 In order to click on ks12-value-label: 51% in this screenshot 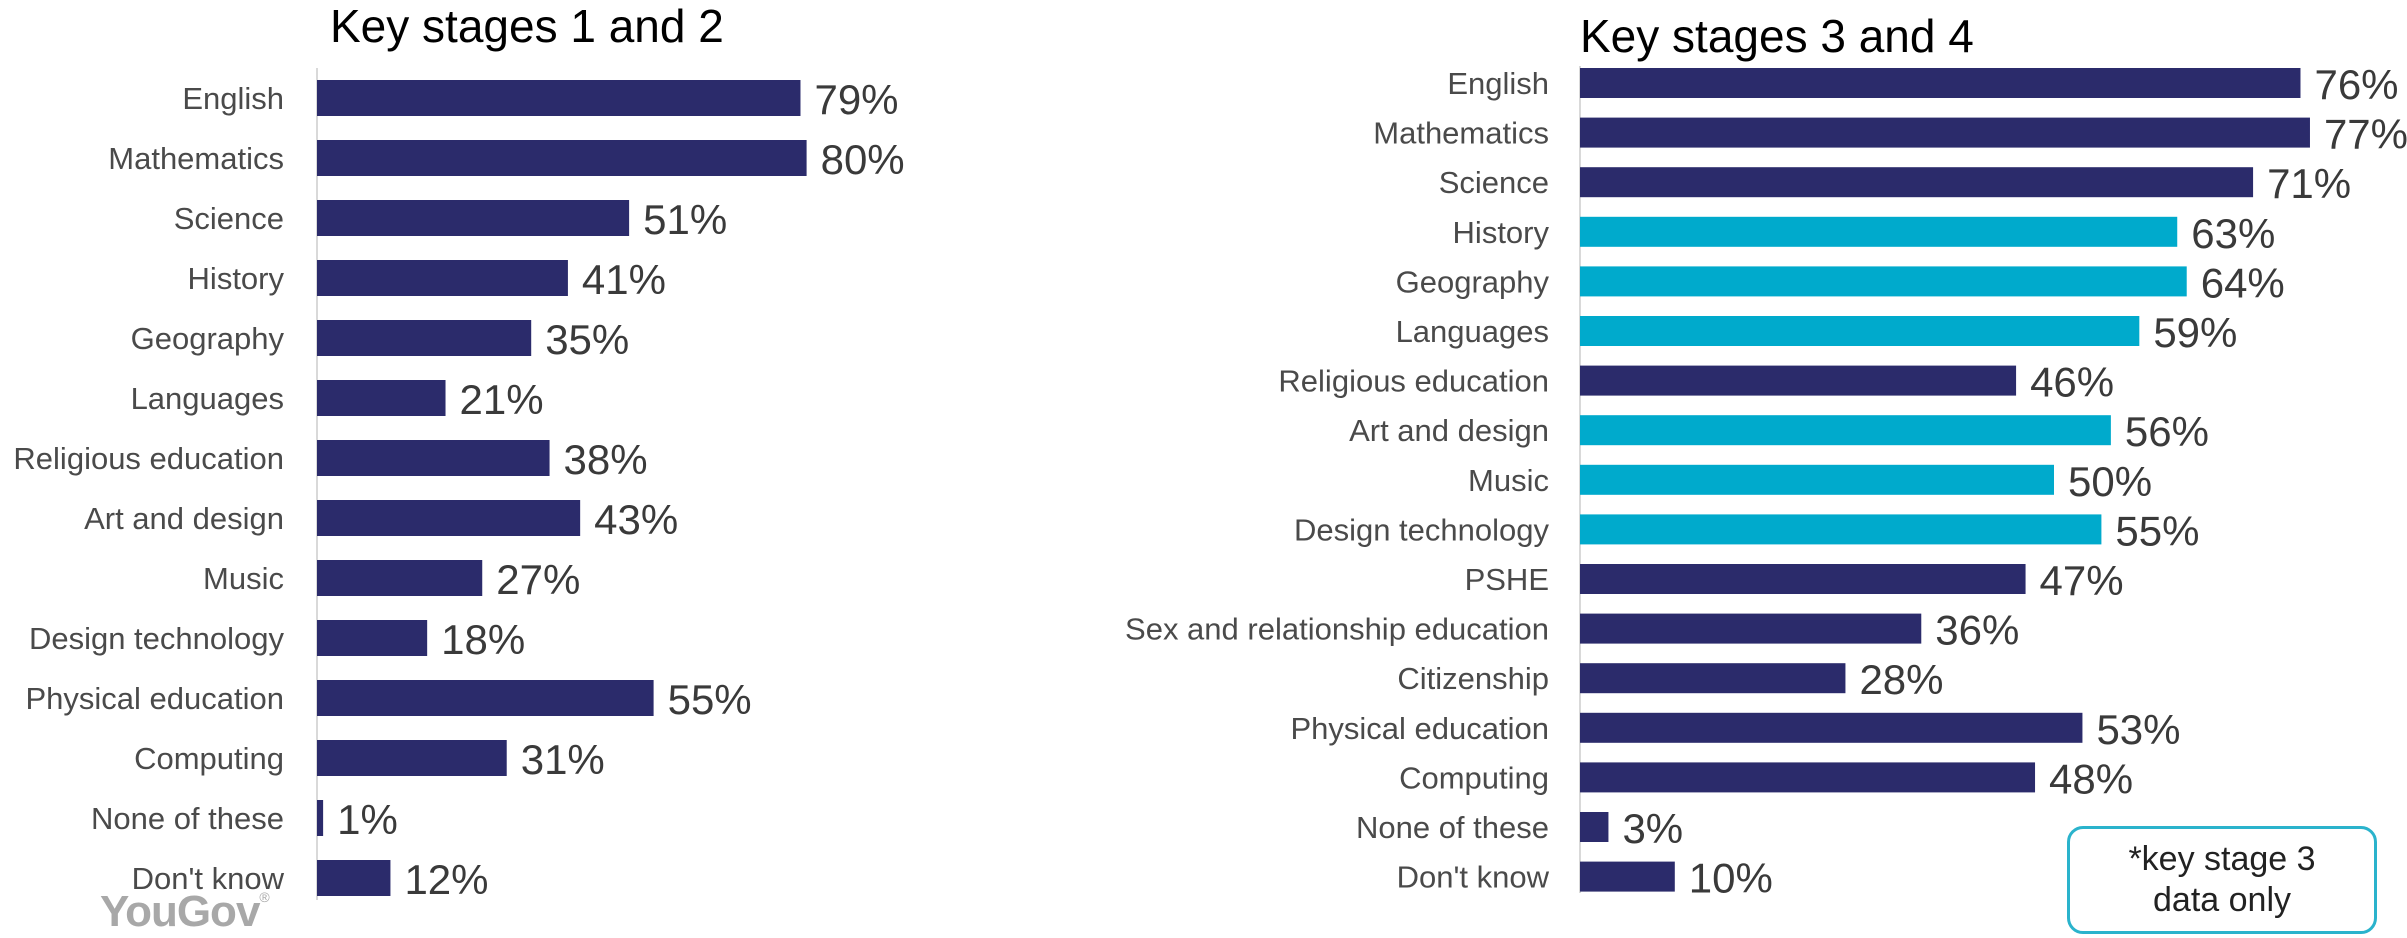, I will do `click(685, 219)`.